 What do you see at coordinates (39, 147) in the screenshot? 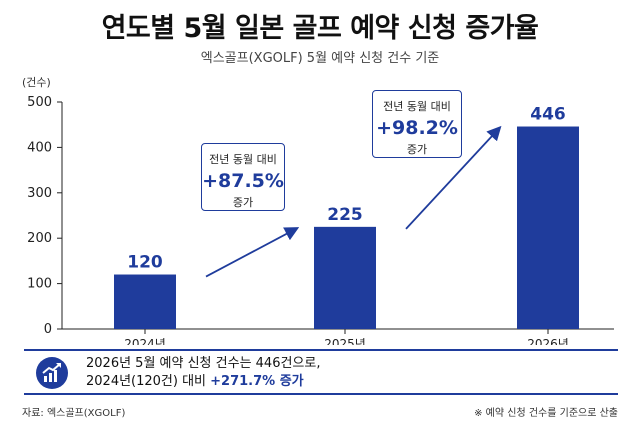
I see `y-tick-label: 400` at bounding box center [39, 147].